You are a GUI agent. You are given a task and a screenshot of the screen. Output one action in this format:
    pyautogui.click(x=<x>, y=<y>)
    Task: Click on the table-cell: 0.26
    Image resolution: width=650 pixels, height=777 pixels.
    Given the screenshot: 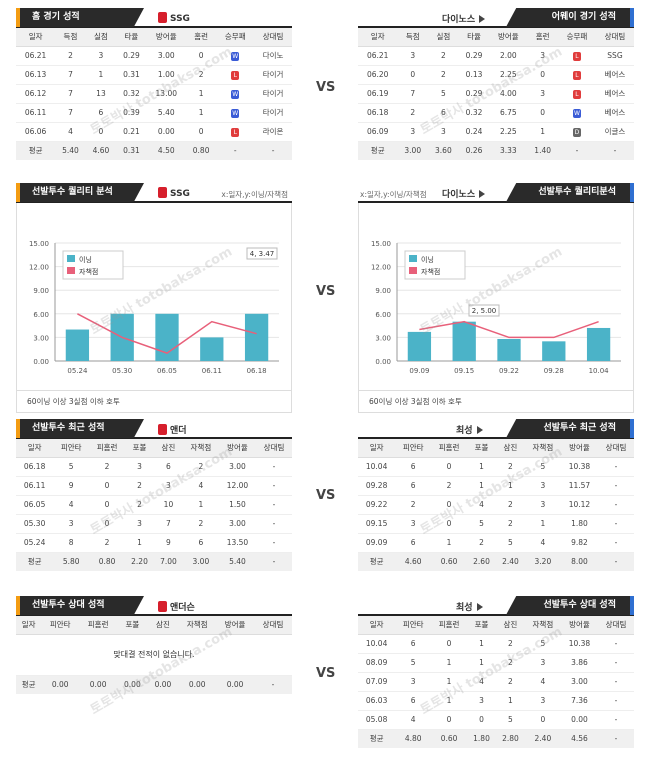 What is the action you would take?
    pyautogui.click(x=474, y=150)
    